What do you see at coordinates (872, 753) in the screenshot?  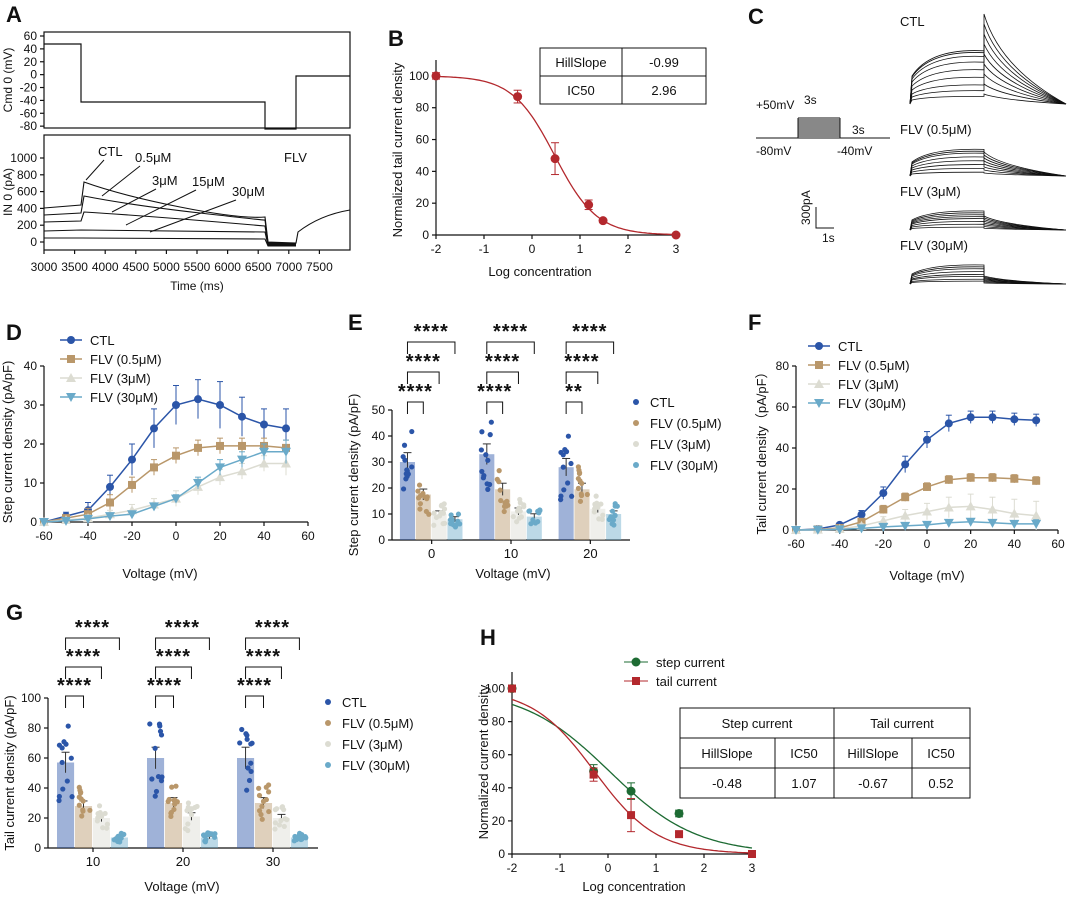 I see `h-table-sub-3: HillSlope` at bounding box center [872, 753].